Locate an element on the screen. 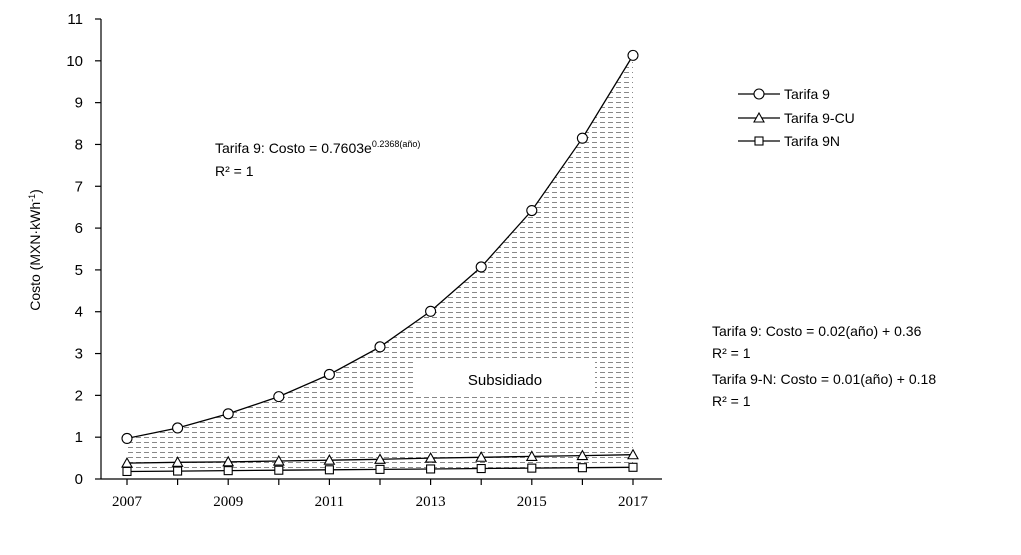  exp-equation-exponent: 0.2368(año) is located at coordinates (396, 144).